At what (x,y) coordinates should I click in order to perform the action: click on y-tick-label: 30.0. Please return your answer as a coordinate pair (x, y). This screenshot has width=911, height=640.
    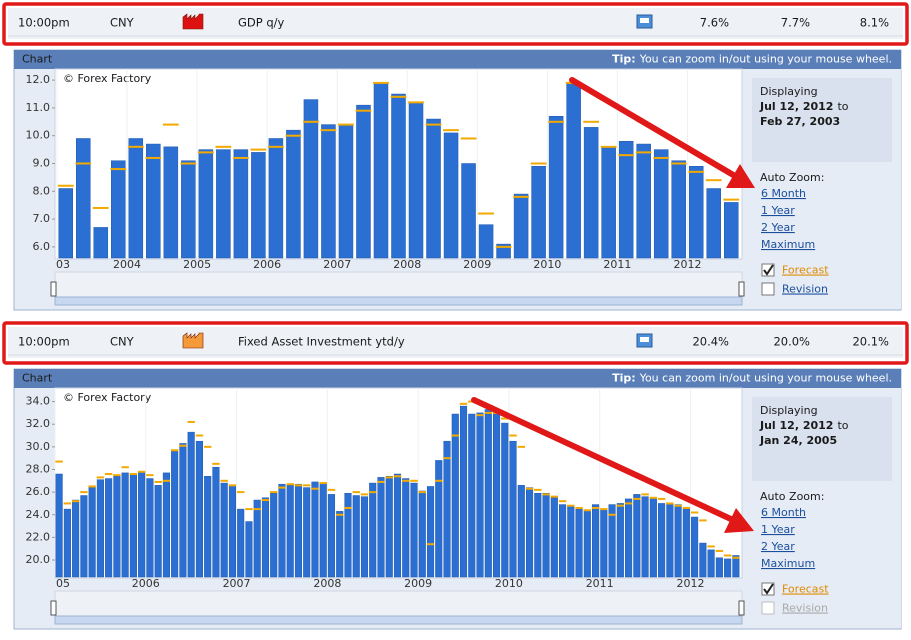
    Looking at the image, I should click on (38, 446).